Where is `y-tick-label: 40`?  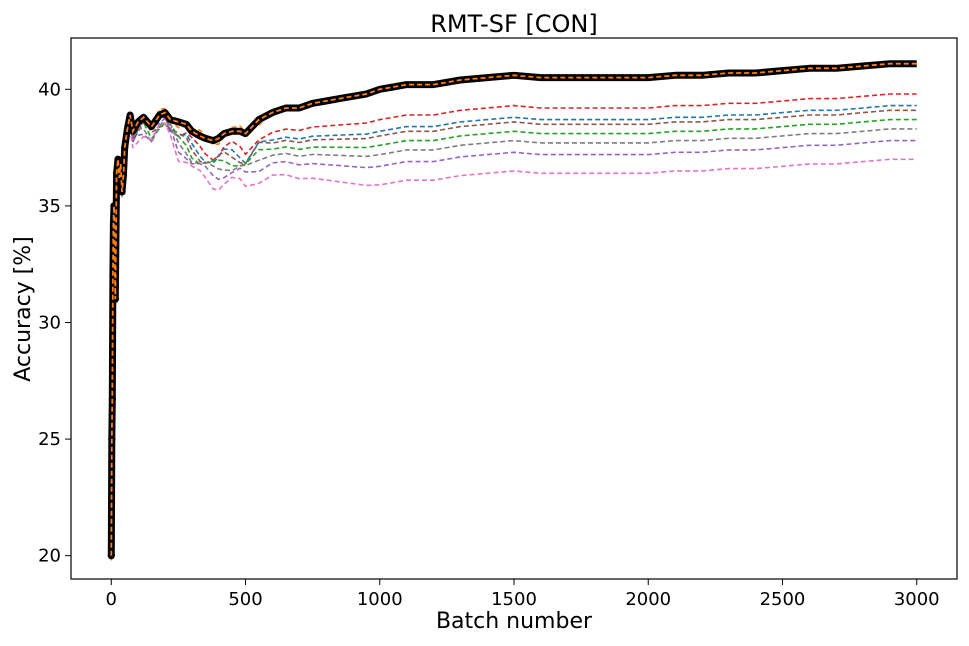
y-tick-label: 40 is located at coordinates (49, 89).